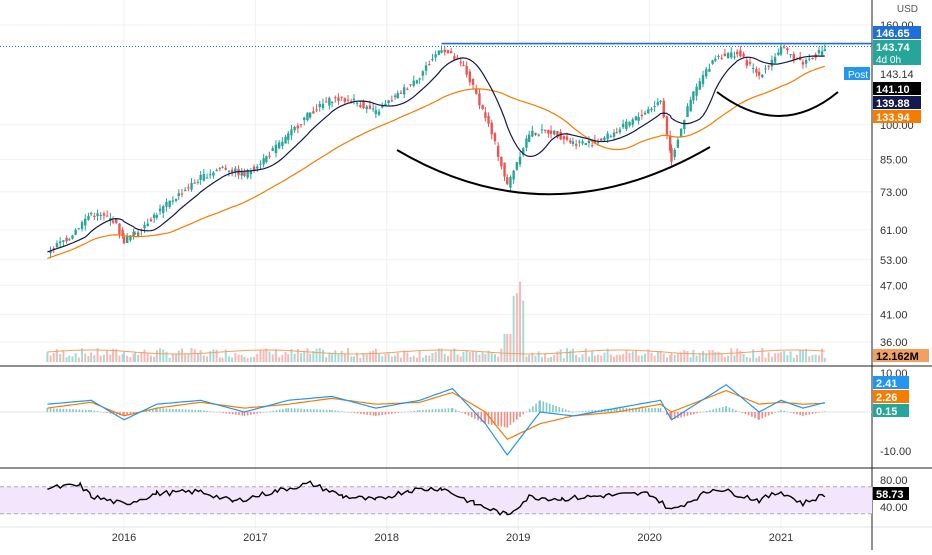  Describe the element at coordinates (894, 286) in the screenshot. I see `y-tick-label: 47.00` at that location.